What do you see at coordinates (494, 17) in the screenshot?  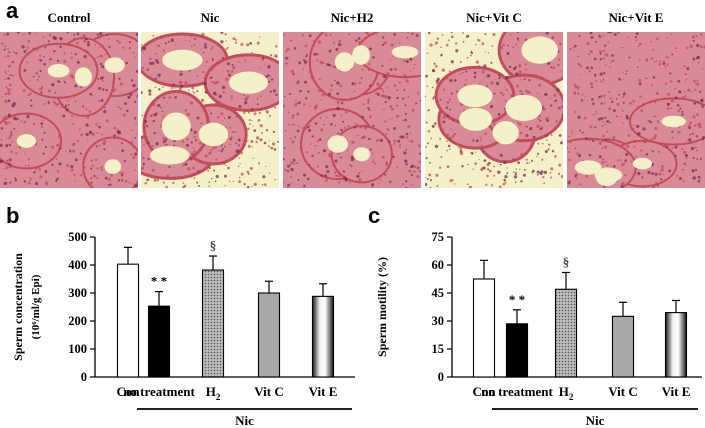 I see `micrograph-label-vitc: Nic+Vit C` at bounding box center [494, 17].